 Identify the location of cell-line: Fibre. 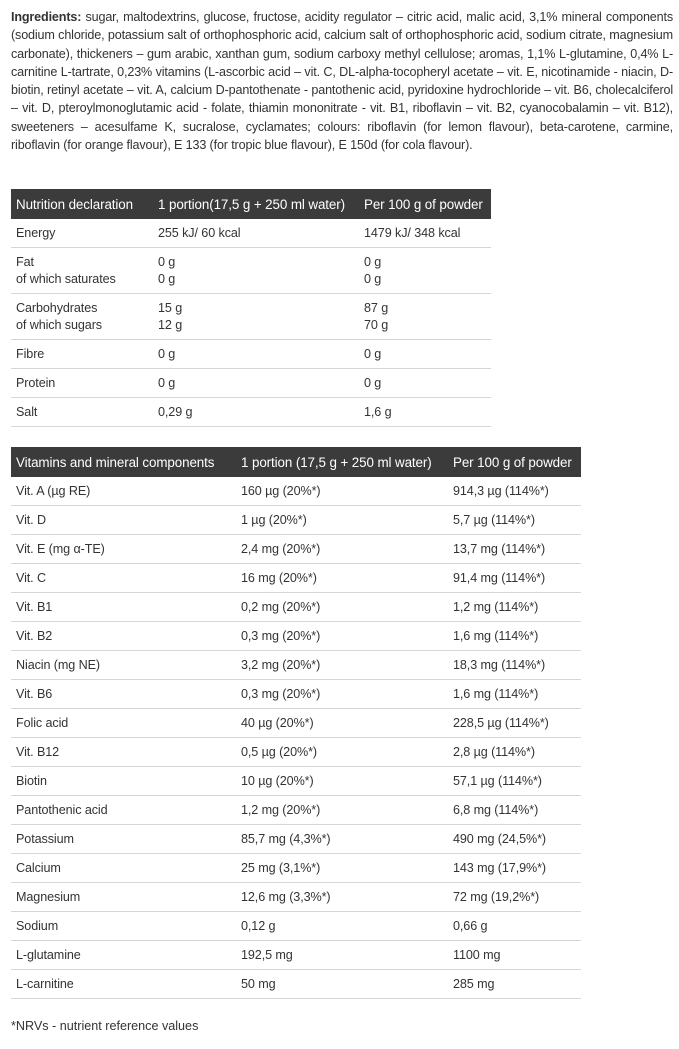
(30, 353).